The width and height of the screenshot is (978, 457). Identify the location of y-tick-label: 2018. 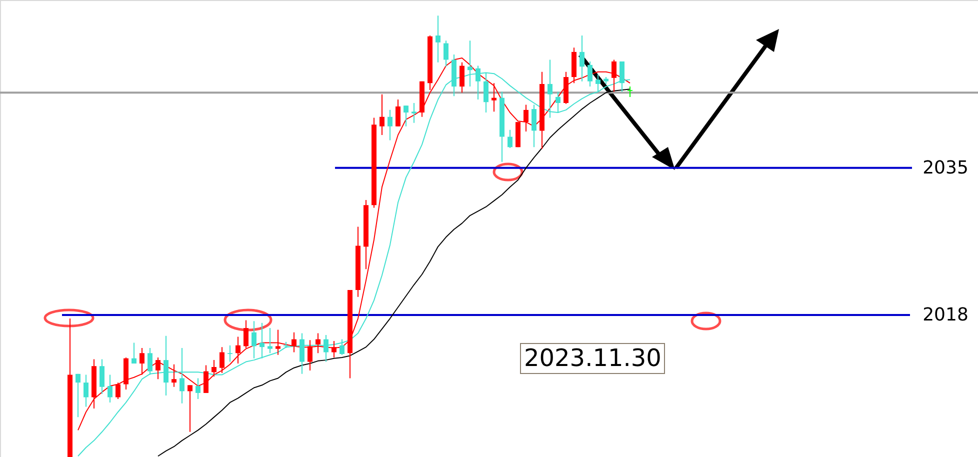
(945, 315).